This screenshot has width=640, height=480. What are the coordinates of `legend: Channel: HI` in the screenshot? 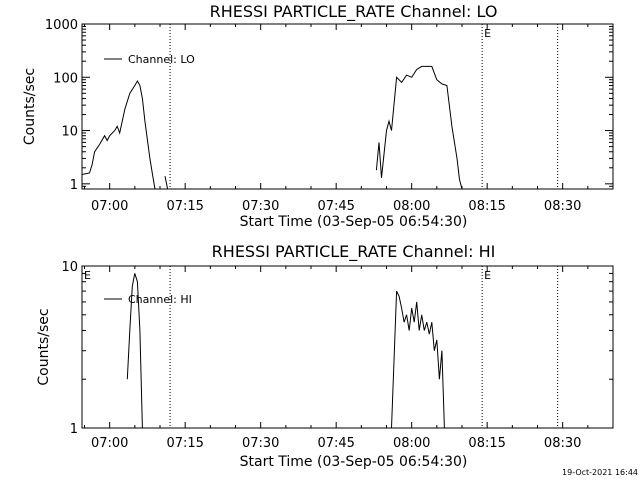 It's located at (148, 299).